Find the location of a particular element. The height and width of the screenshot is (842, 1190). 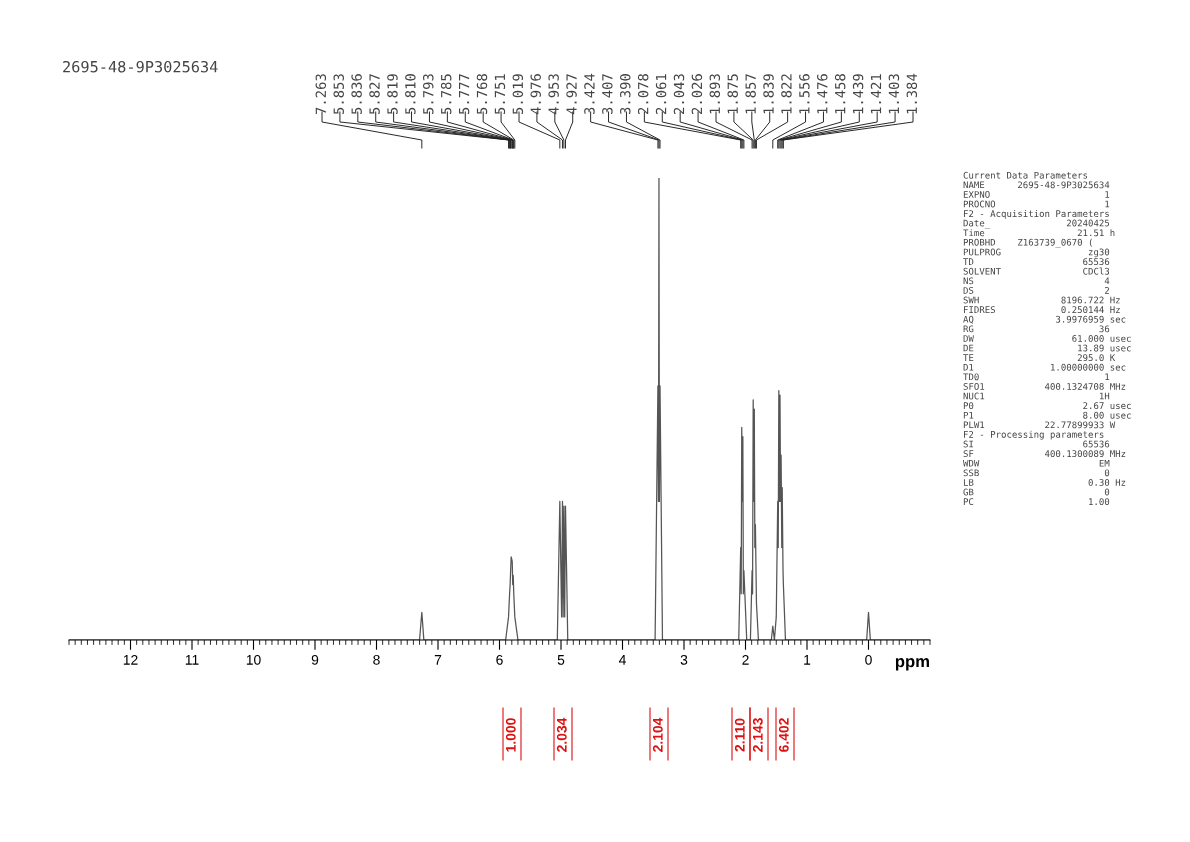

text: 1.458 is located at coordinates (840, 94).